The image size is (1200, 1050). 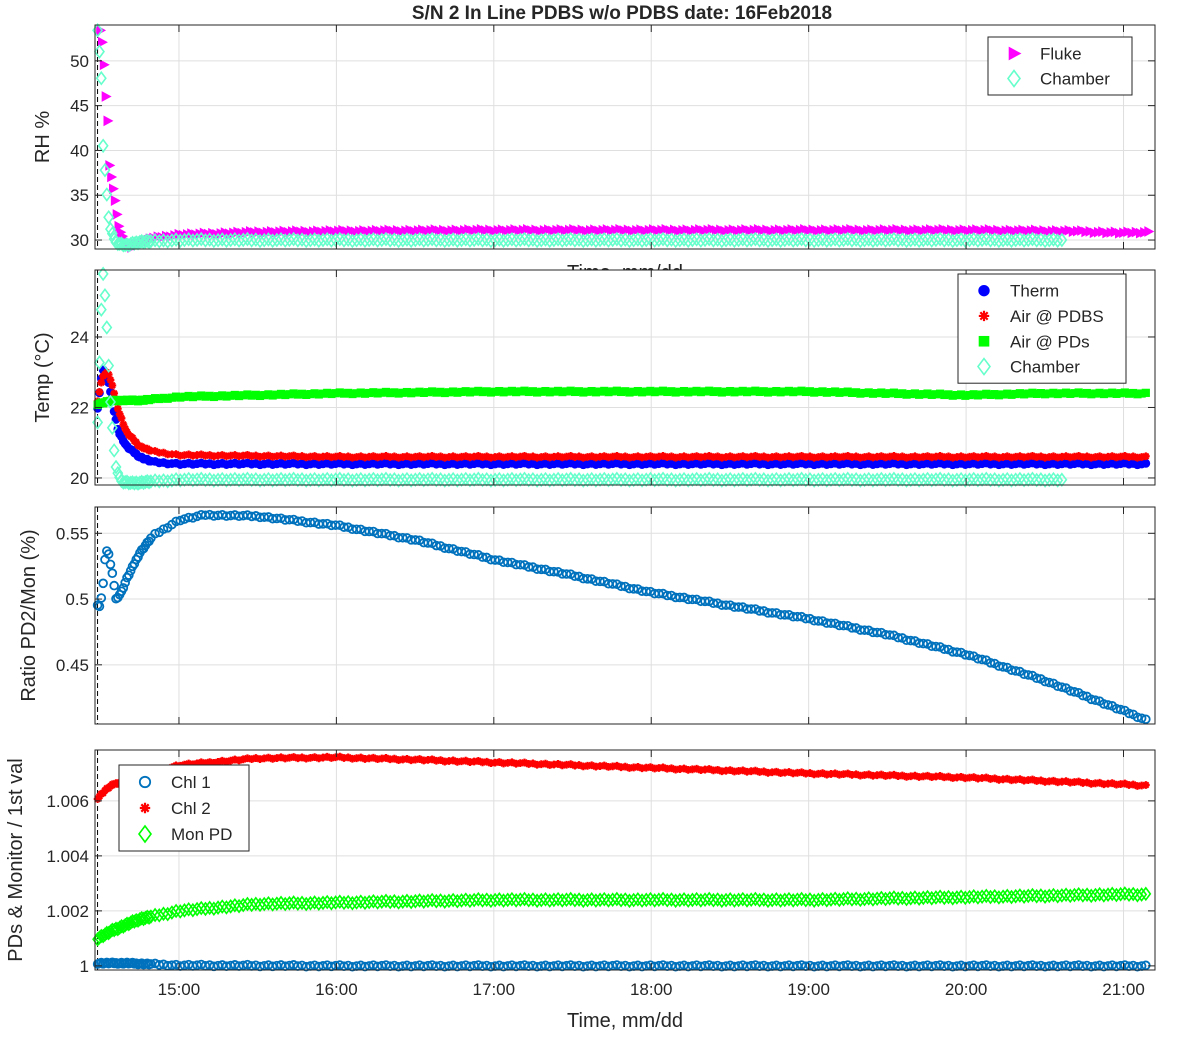 What do you see at coordinates (621, 397) in the screenshot?
I see `series-air-pds` at bounding box center [621, 397].